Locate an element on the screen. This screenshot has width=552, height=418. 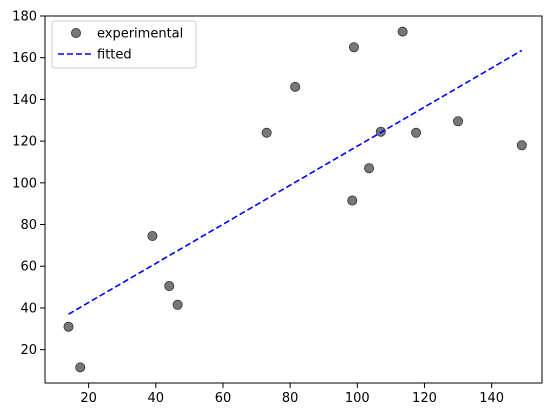
x-tick-label: 60 is located at coordinates (223, 398).